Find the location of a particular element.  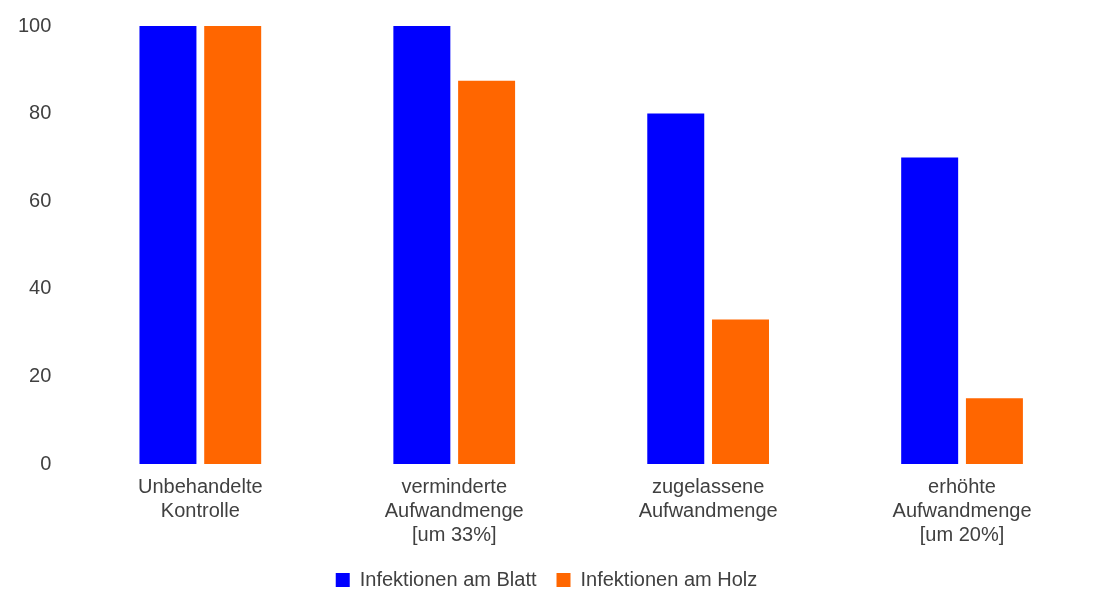

legend-label: Infektionen am Blatt is located at coordinates (448, 578).